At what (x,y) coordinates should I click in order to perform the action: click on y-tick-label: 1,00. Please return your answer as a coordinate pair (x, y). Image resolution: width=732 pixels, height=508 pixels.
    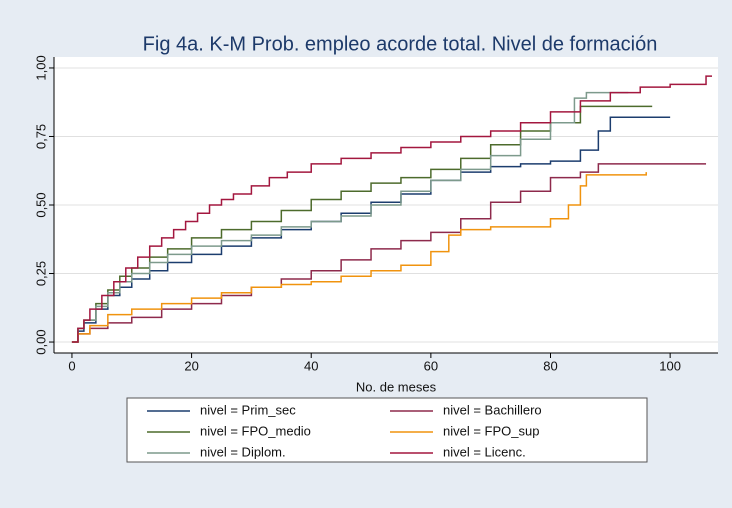
    Looking at the image, I should click on (40, 67).